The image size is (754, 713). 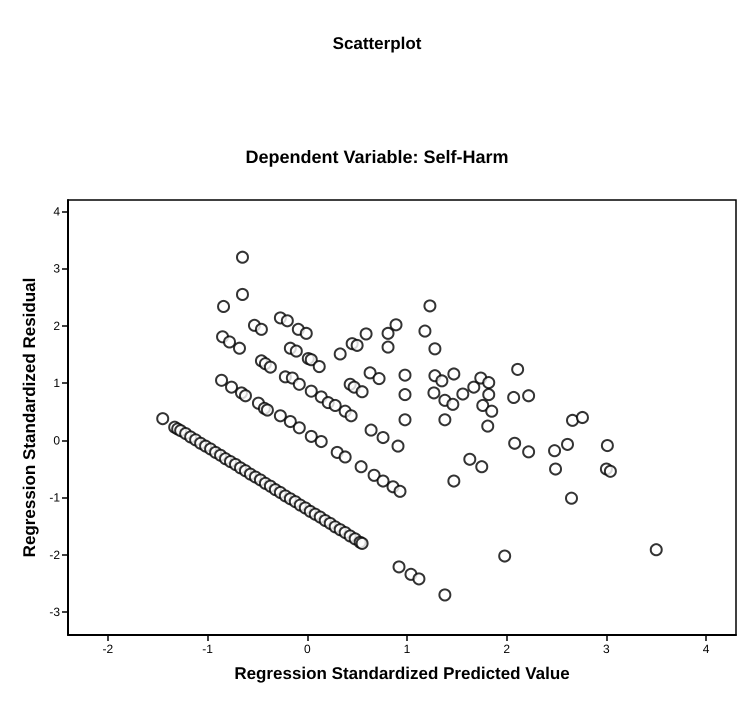 What do you see at coordinates (56, 325) in the screenshot?
I see `y-tick-label: 2` at bounding box center [56, 325].